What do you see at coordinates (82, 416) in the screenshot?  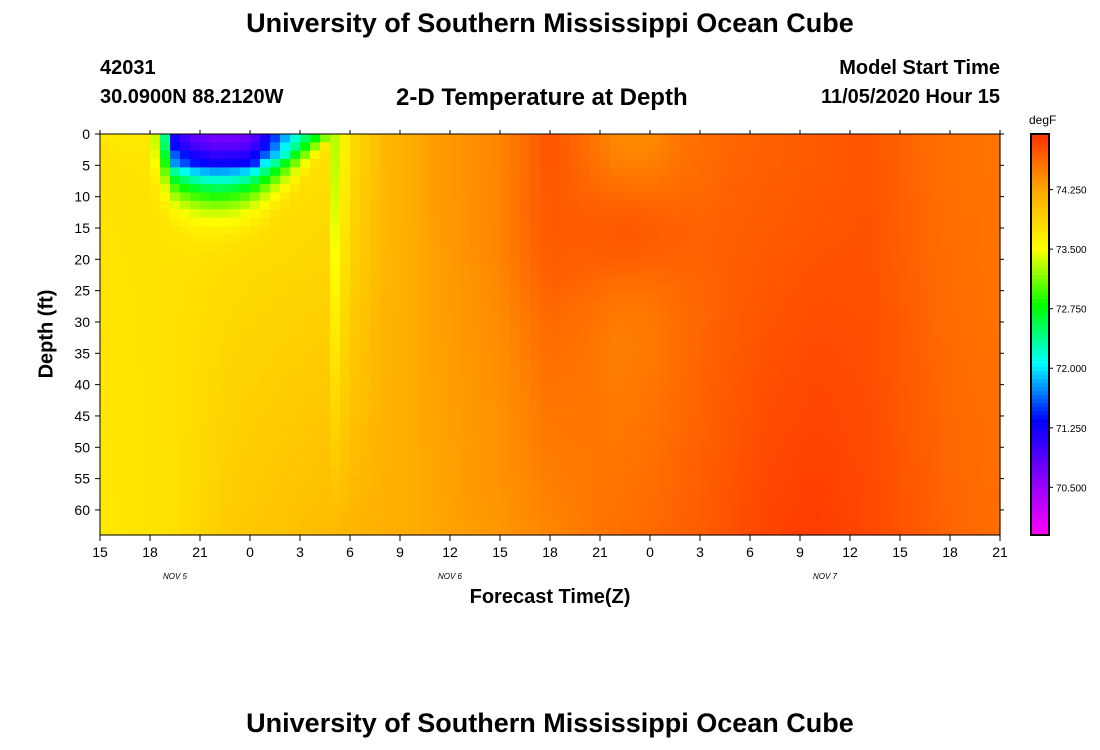 I see `y-tick-label: 45` at bounding box center [82, 416].